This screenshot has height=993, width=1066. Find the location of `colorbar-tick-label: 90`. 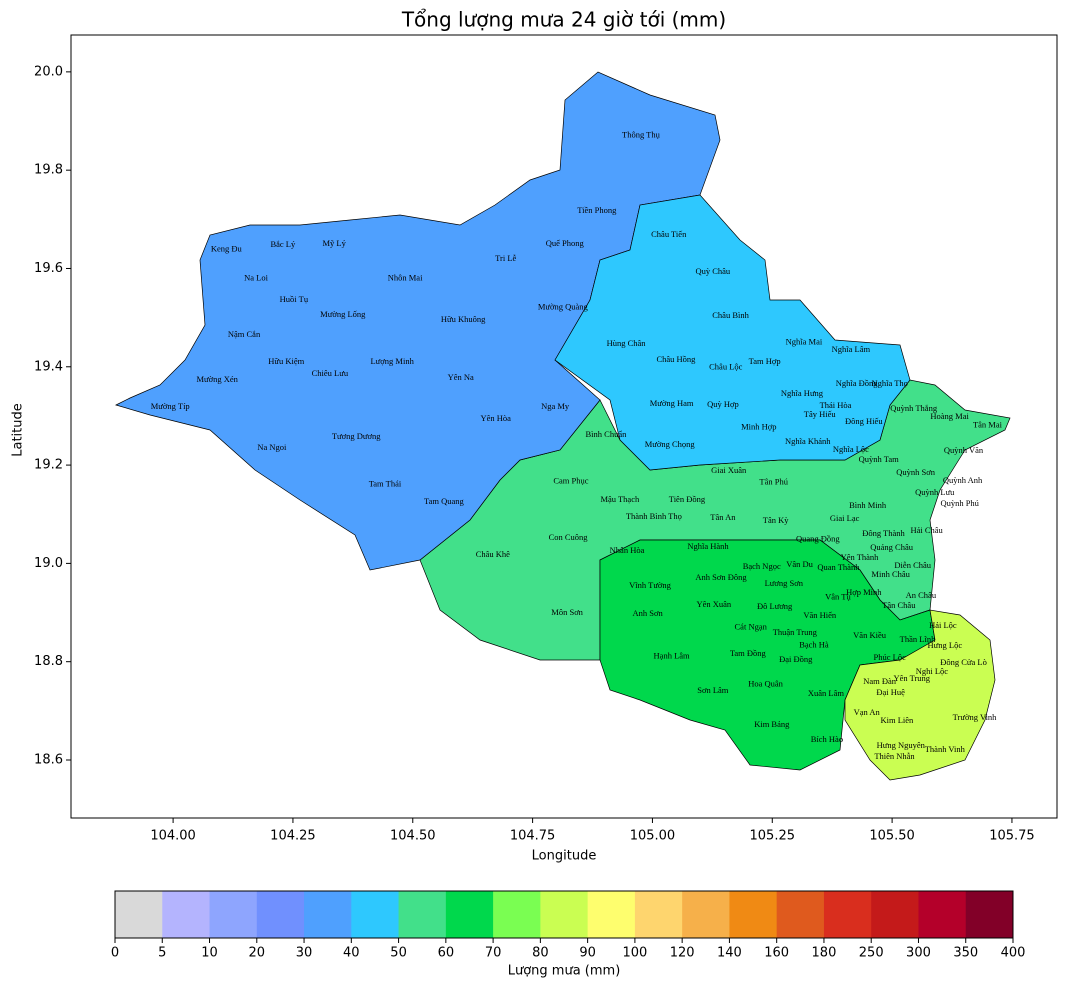

colorbar-tick-label: 90 is located at coordinates (587, 953).